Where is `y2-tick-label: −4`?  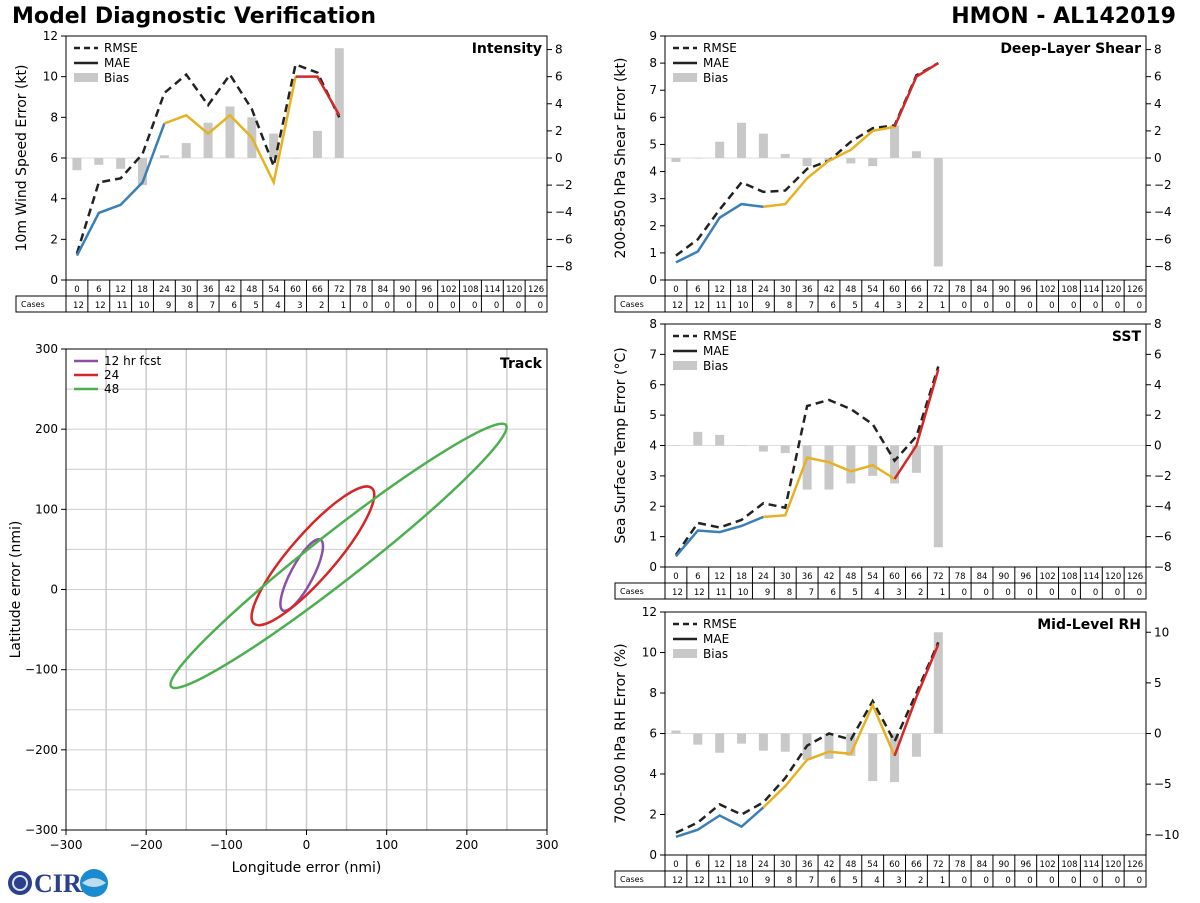 y2-tick-label: −4 is located at coordinates (1163, 212).